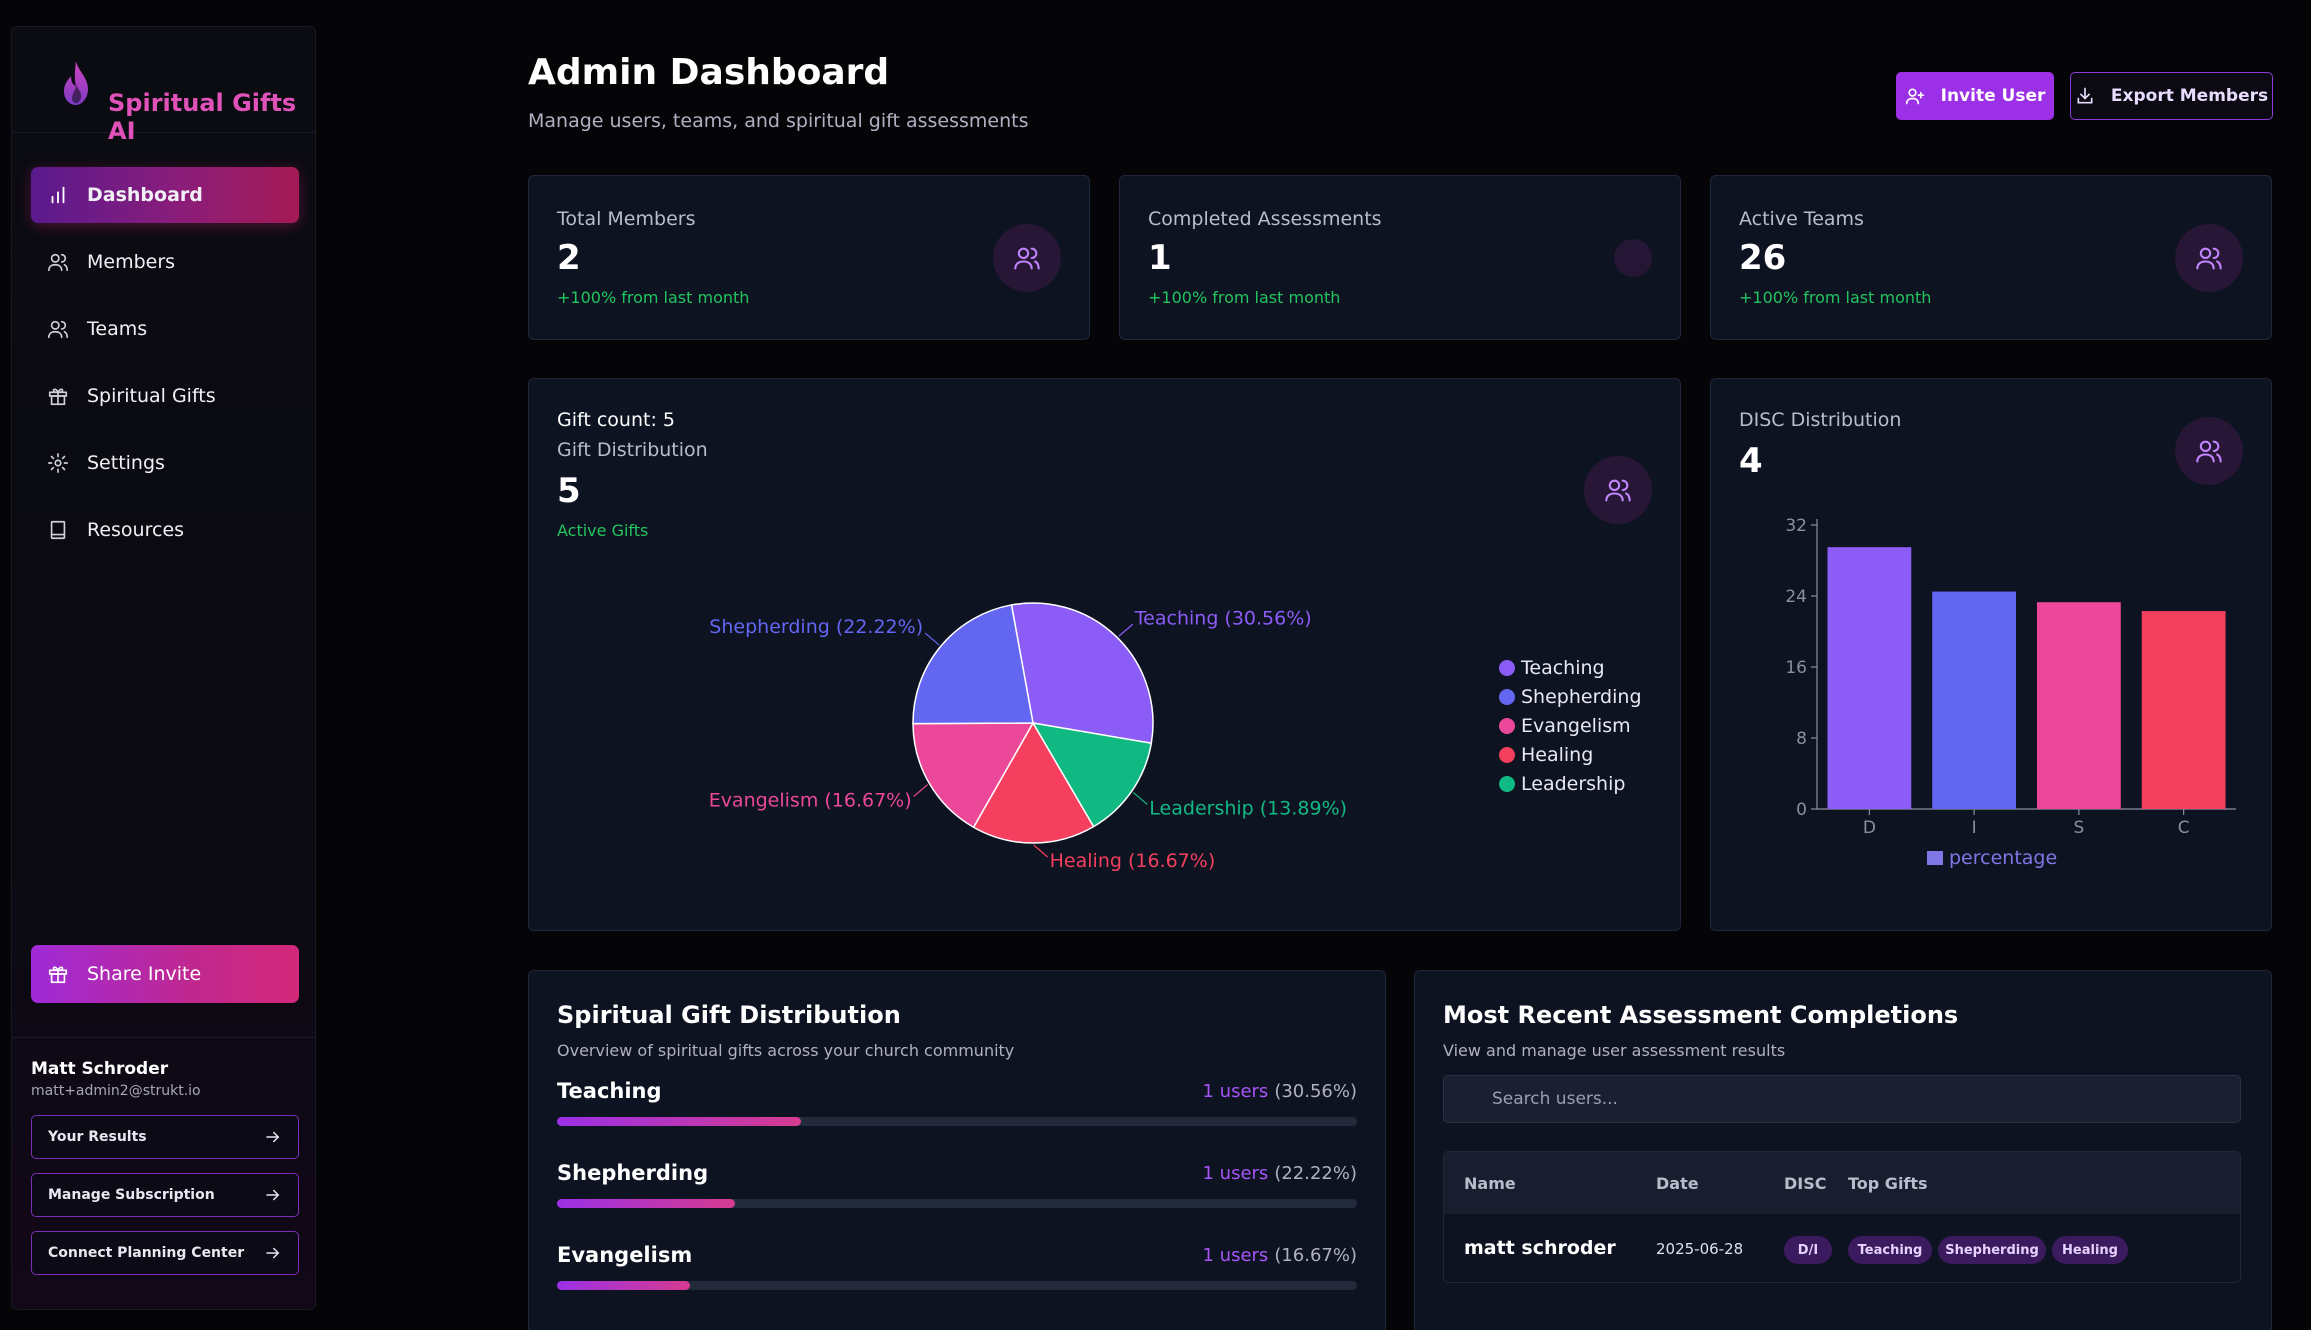 The width and height of the screenshot is (2311, 1330). Describe the element at coordinates (603, 530) in the screenshot. I see `active-gifts-label: Active Gifts` at that location.